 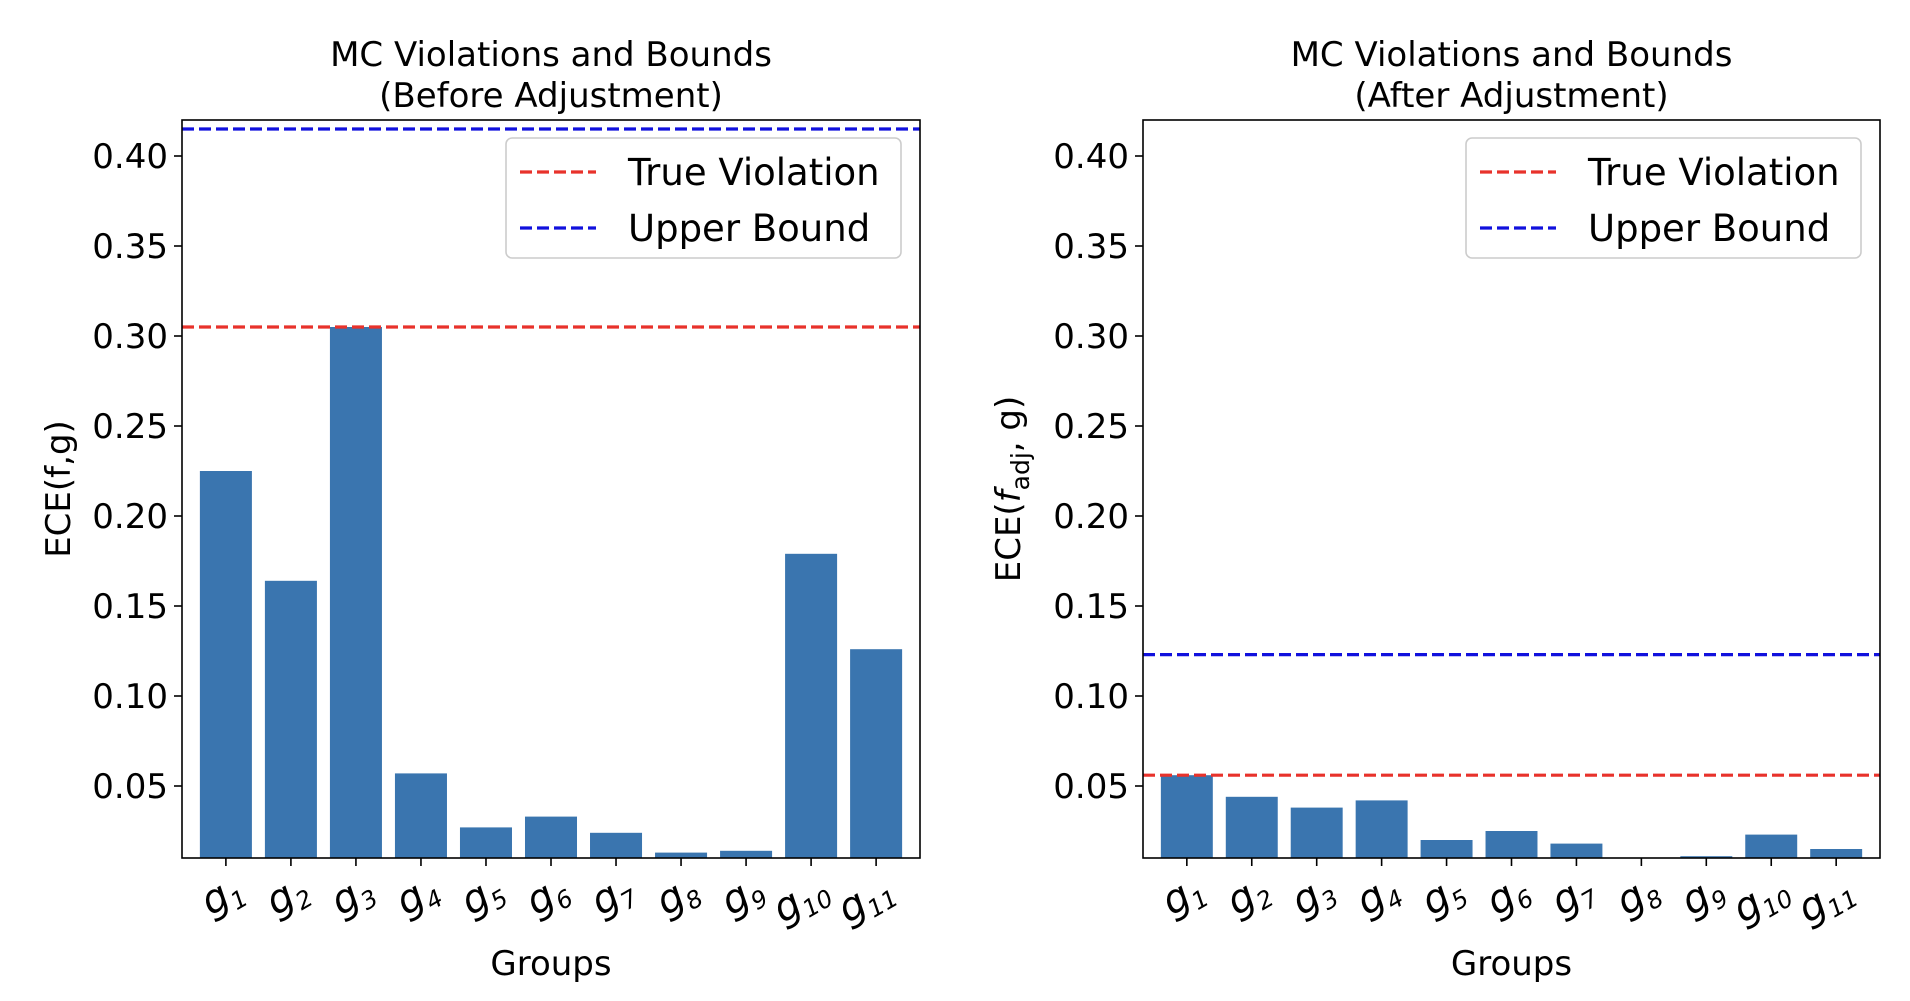 I want to click on y-label-suffix: , g), so click(x=1009, y=424).